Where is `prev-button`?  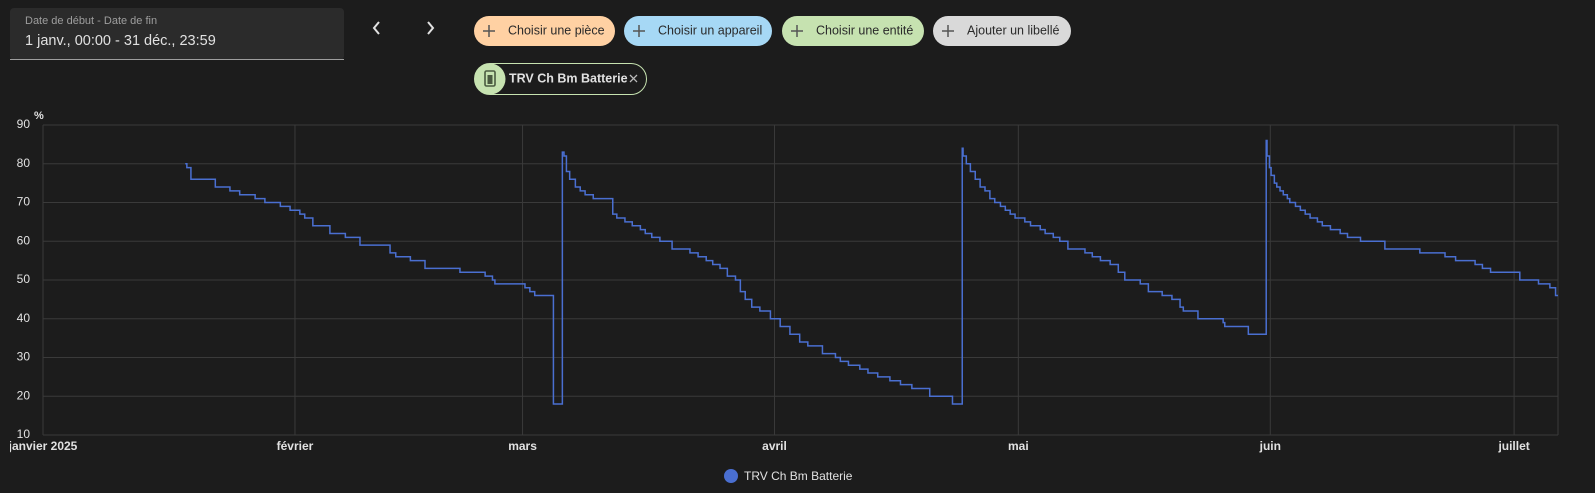
prev-button is located at coordinates (376, 28).